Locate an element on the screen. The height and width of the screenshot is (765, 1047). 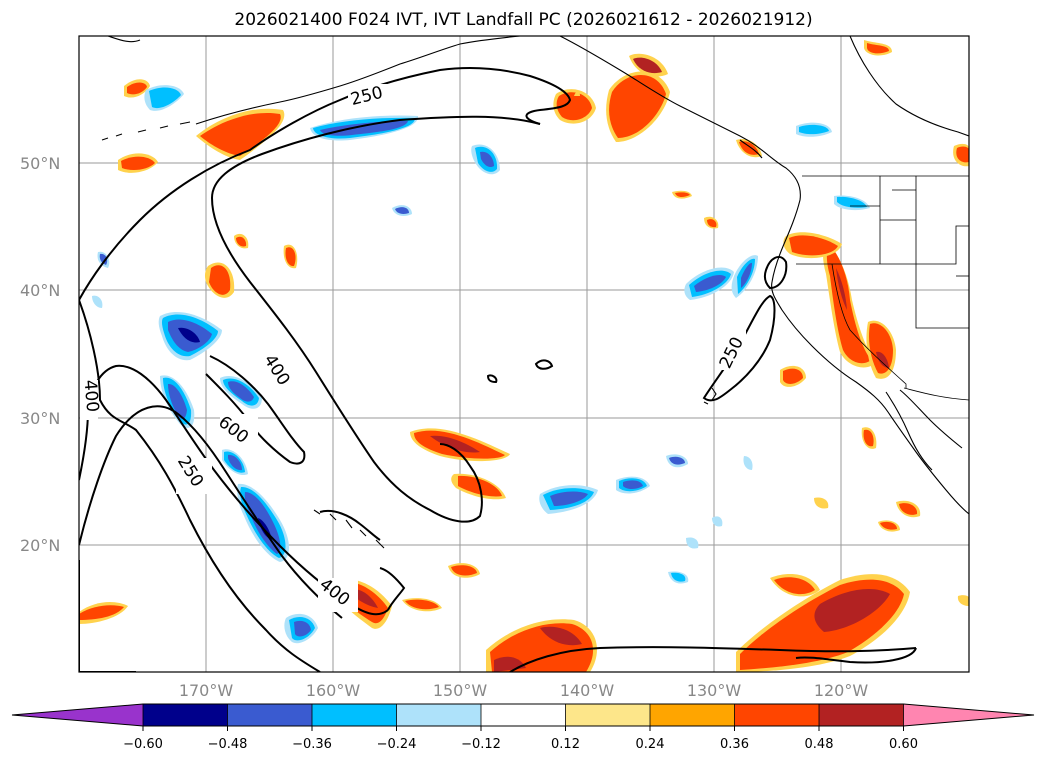
colorbar-tick-label: −0.36 is located at coordinates (312, 744).